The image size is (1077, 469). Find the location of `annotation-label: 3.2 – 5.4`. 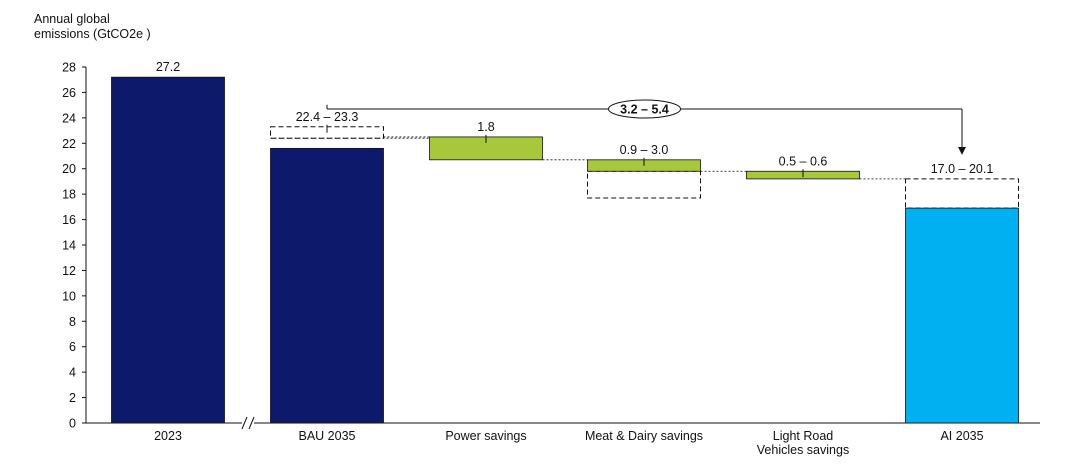

annotation-label: 3.2 – 5.4 is located at coordinates (644, 110).